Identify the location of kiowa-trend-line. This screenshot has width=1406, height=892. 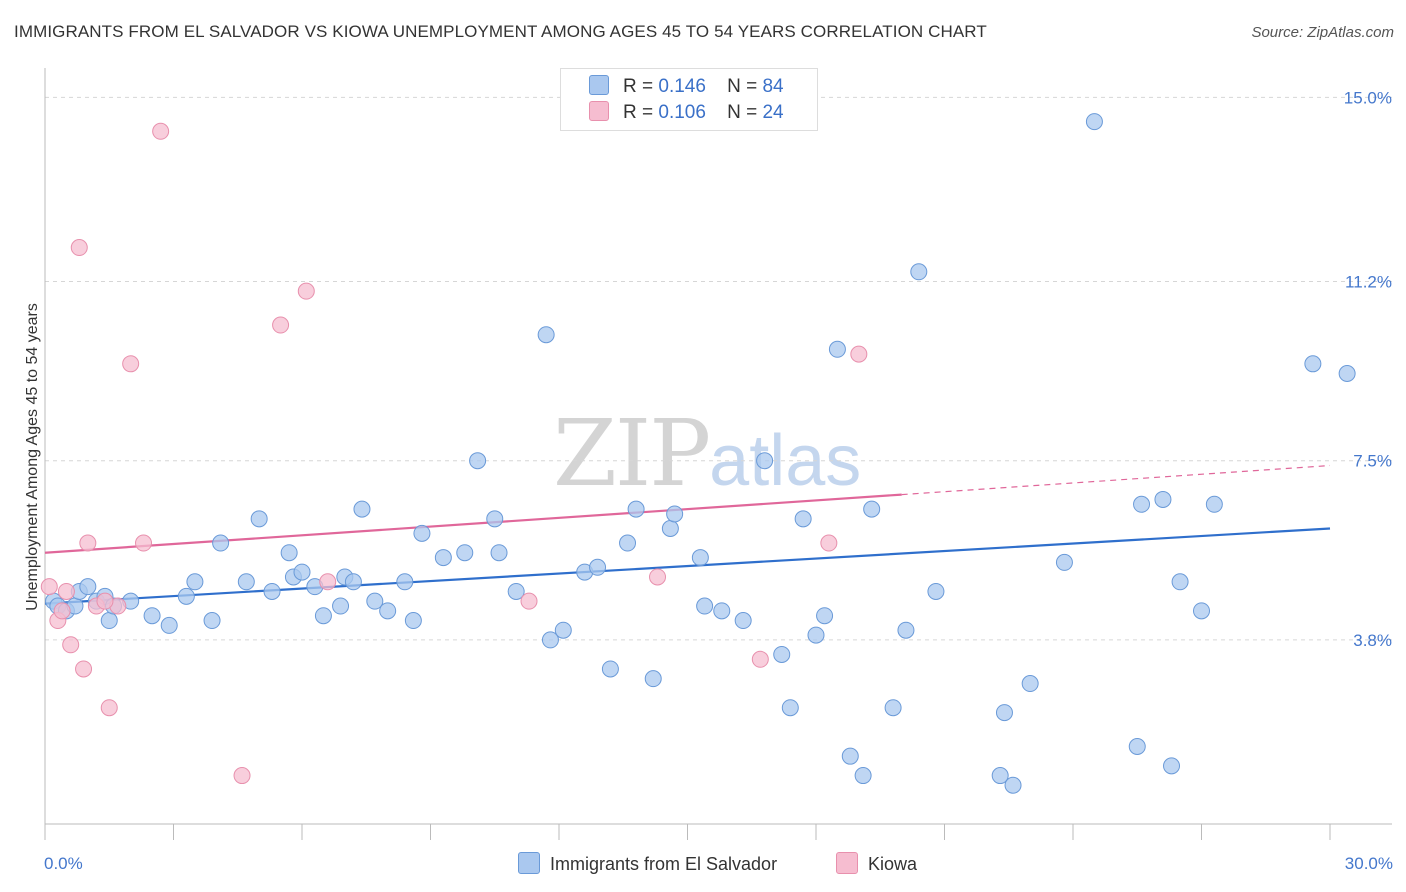
(473, 523).